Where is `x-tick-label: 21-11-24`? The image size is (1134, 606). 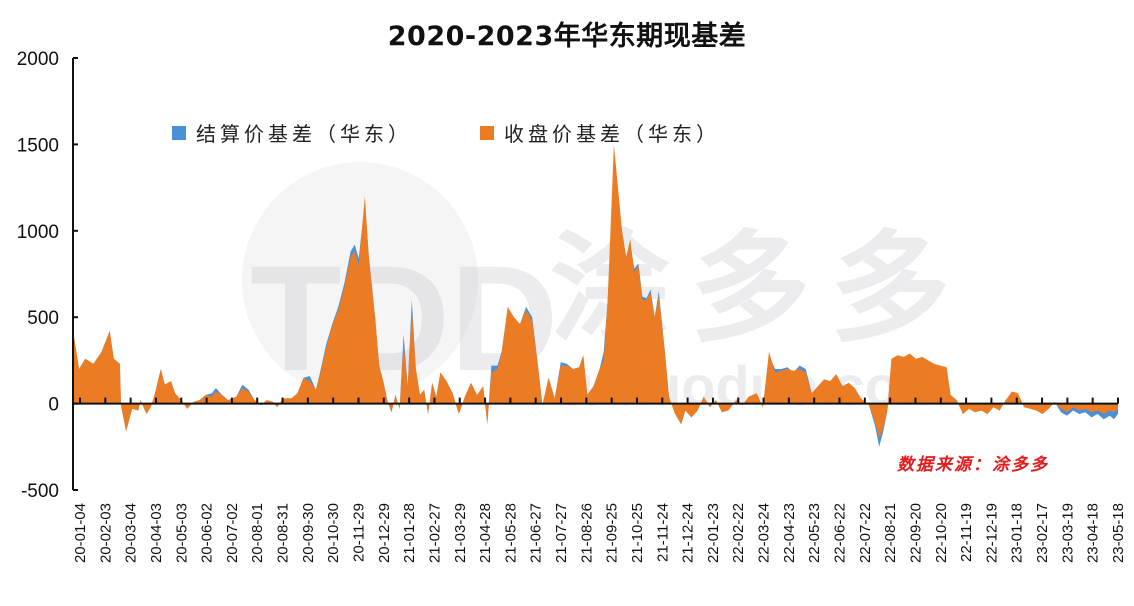
x-tick-label: 21-11-24 is located at coordinates (662, 532).